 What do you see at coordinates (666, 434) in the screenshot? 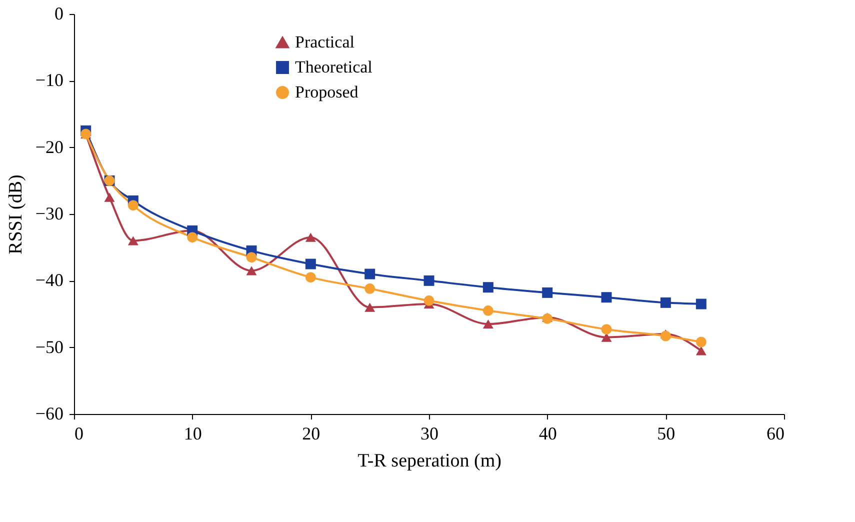
I see `x-tick-label: 50` at bounding box center [666, 434].